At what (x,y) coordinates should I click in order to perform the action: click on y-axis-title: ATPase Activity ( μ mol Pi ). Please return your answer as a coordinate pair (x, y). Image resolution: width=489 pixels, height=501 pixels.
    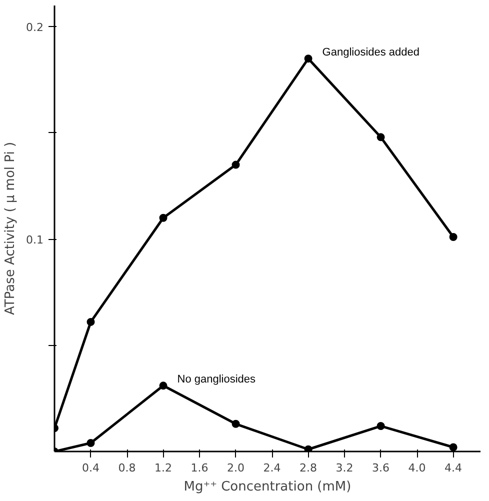
    Looking at the image, I should click on (10, 229).